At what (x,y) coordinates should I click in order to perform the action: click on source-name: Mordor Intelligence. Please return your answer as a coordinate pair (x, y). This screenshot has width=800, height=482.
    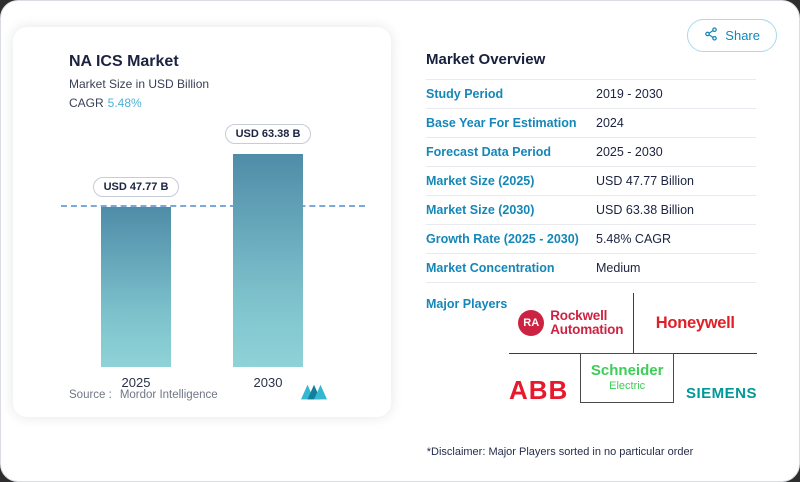
    Looking at the image, I should click on (168, 394).